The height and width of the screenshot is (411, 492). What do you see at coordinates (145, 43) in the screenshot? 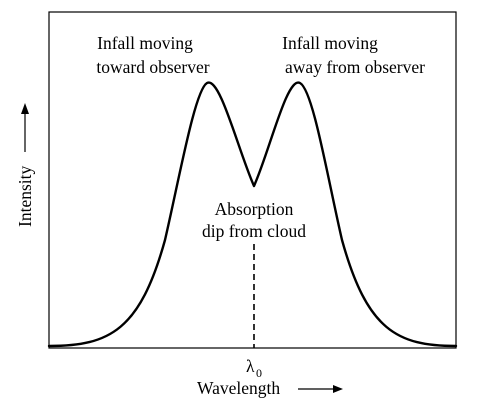
I see `left-peak-label-line1: Infall moving` at bounding box center [145, 43].